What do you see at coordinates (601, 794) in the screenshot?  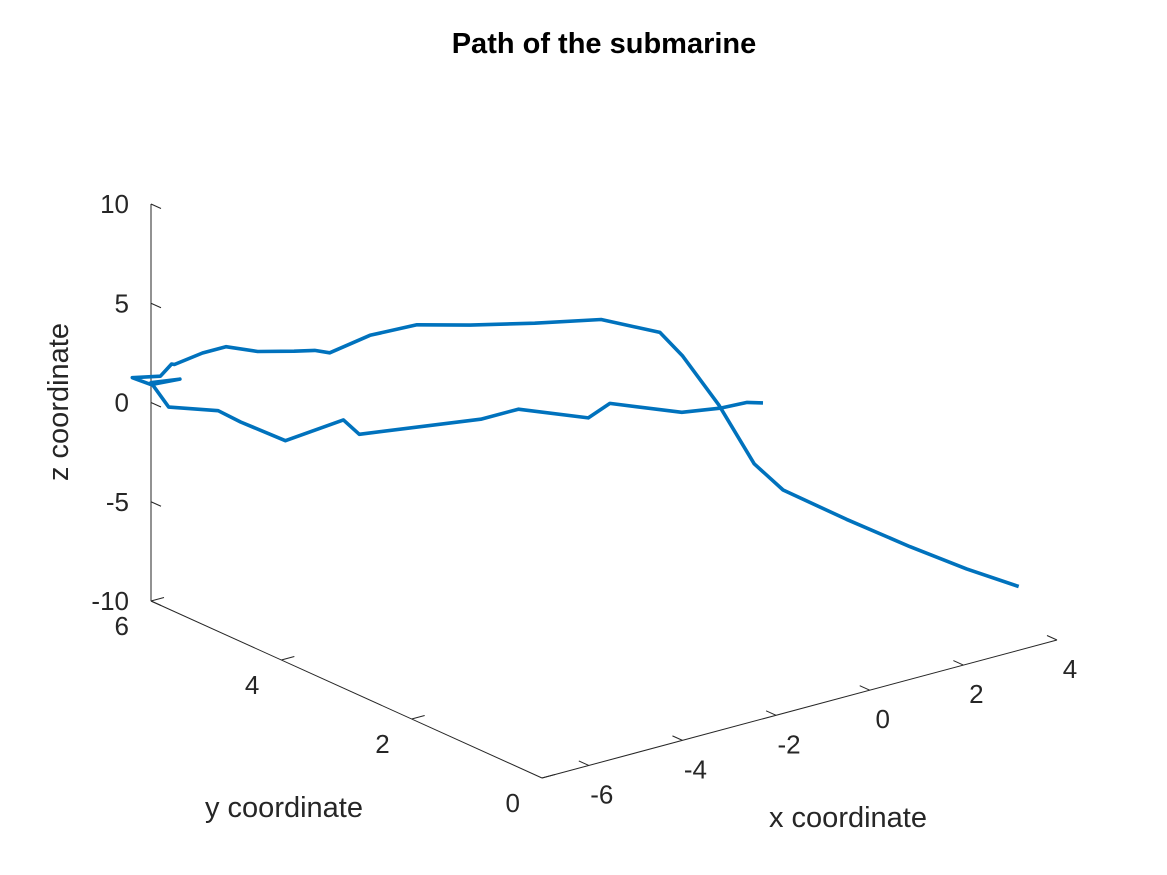 I see `x-tick-label: -6` at bounding box center [601, 794].